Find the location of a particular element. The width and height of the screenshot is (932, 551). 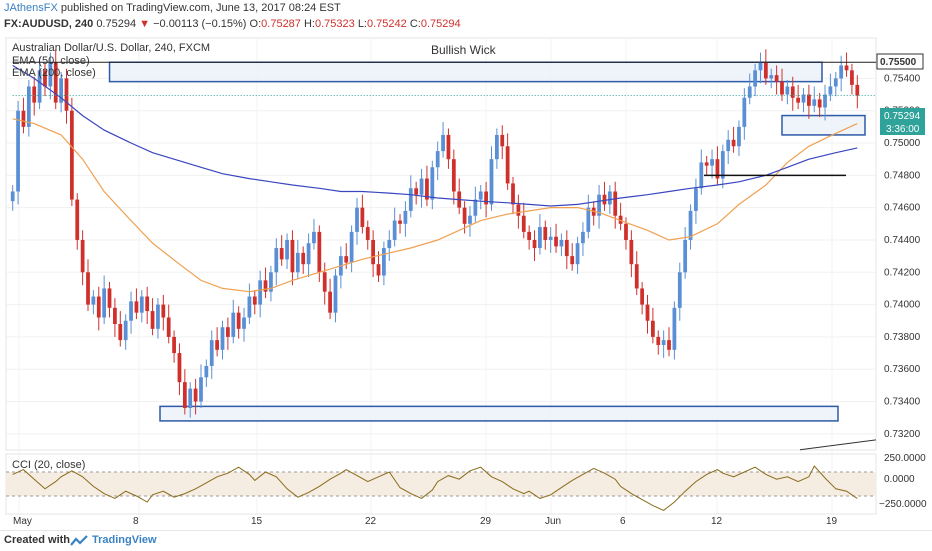

y-tick-label: 0.73600 is located at coordinates (902, 369).